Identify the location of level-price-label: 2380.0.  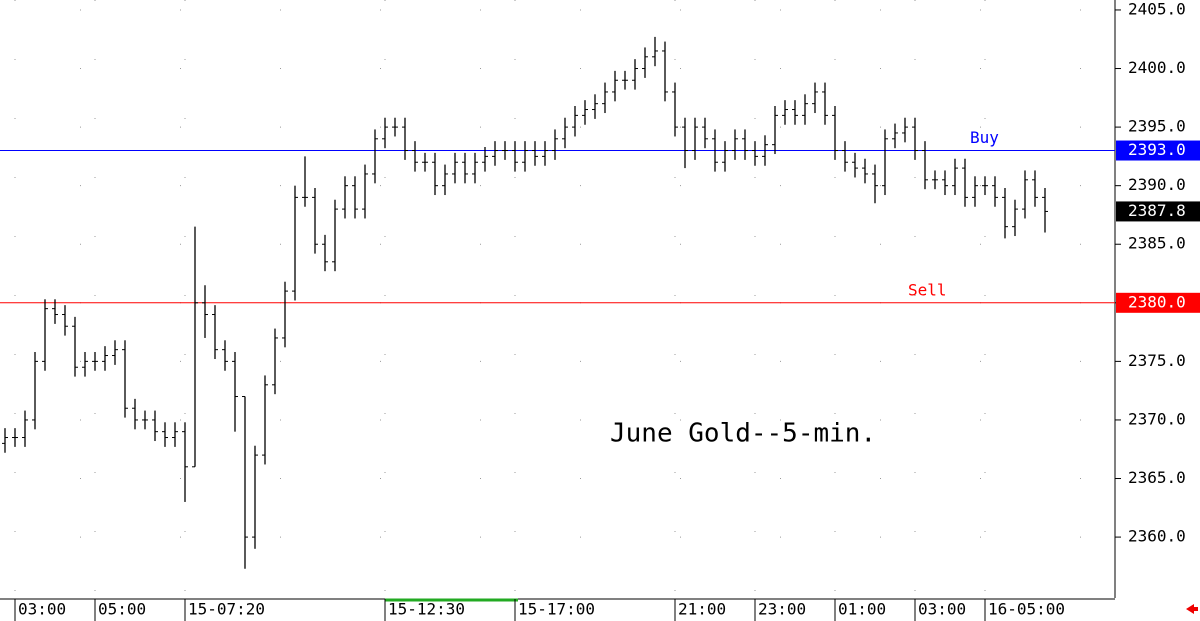
(1157, 301).